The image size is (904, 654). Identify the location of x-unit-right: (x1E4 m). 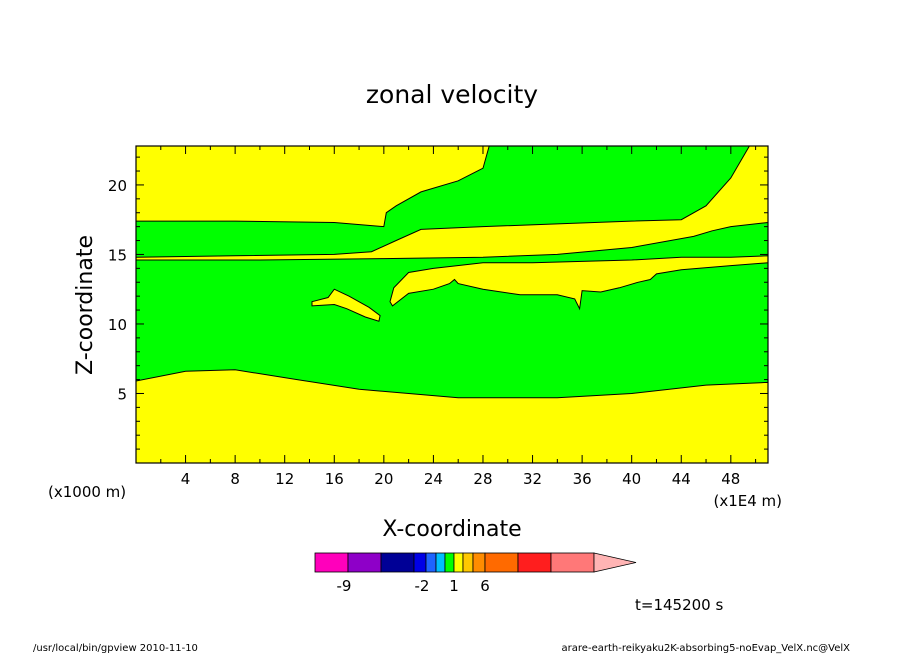
(747, 501).